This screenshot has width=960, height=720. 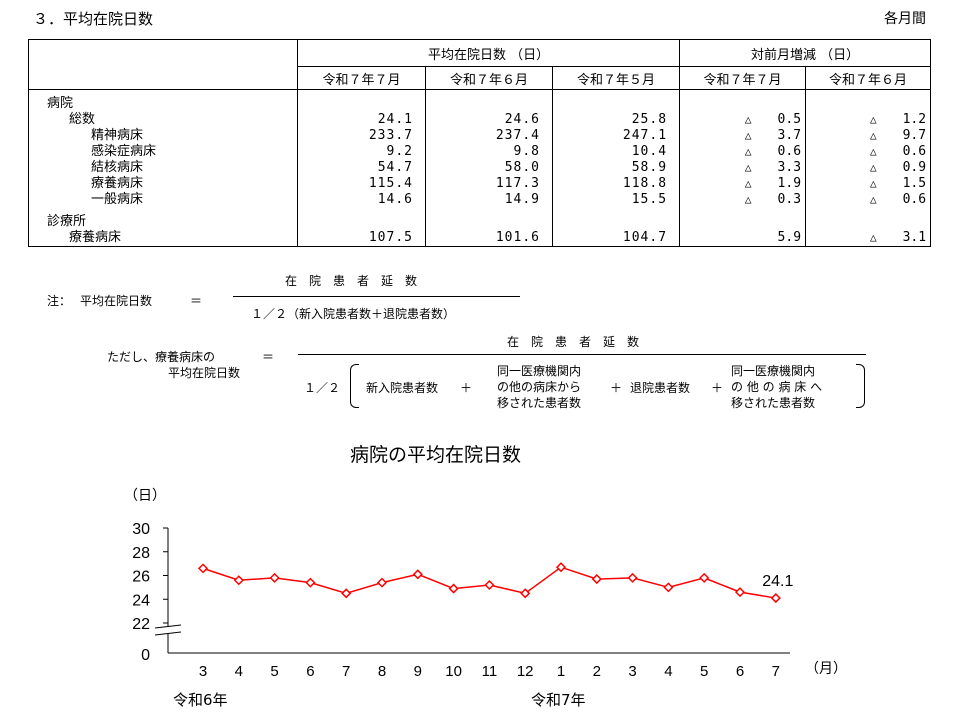 What do you see at coordinates (914, 135) in the screenshot?
I see `change-value: 9.7` at bounding box center [914, 135].